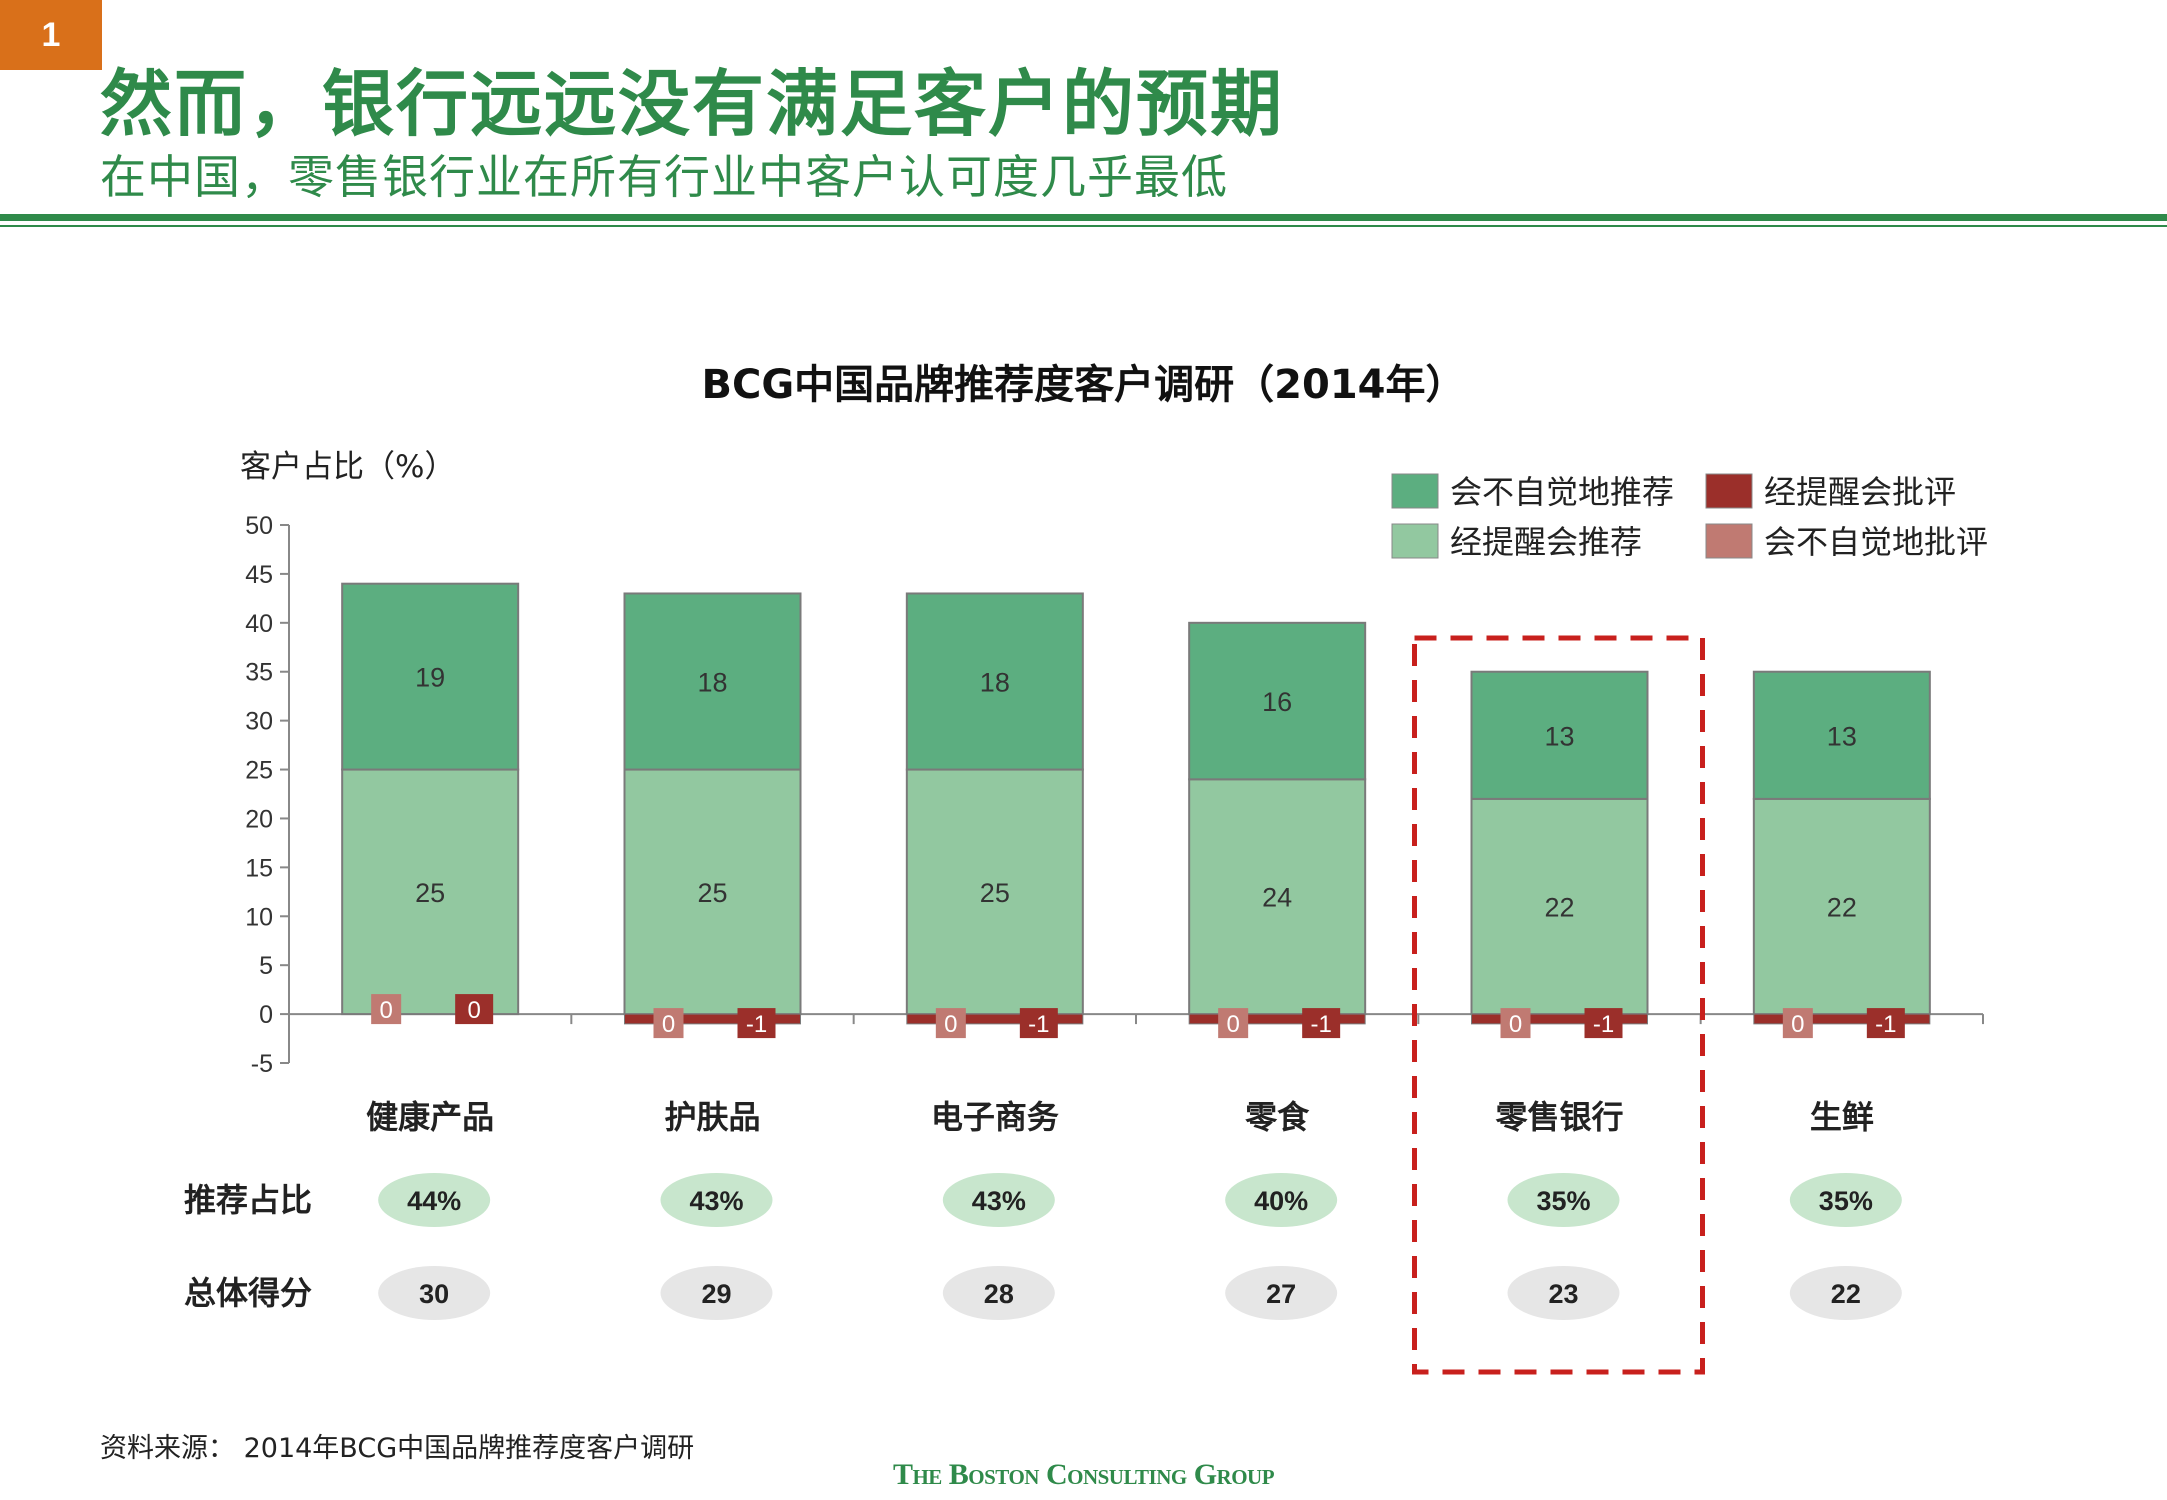  I want to click on y-tick-label: 50, so click(259, 526).